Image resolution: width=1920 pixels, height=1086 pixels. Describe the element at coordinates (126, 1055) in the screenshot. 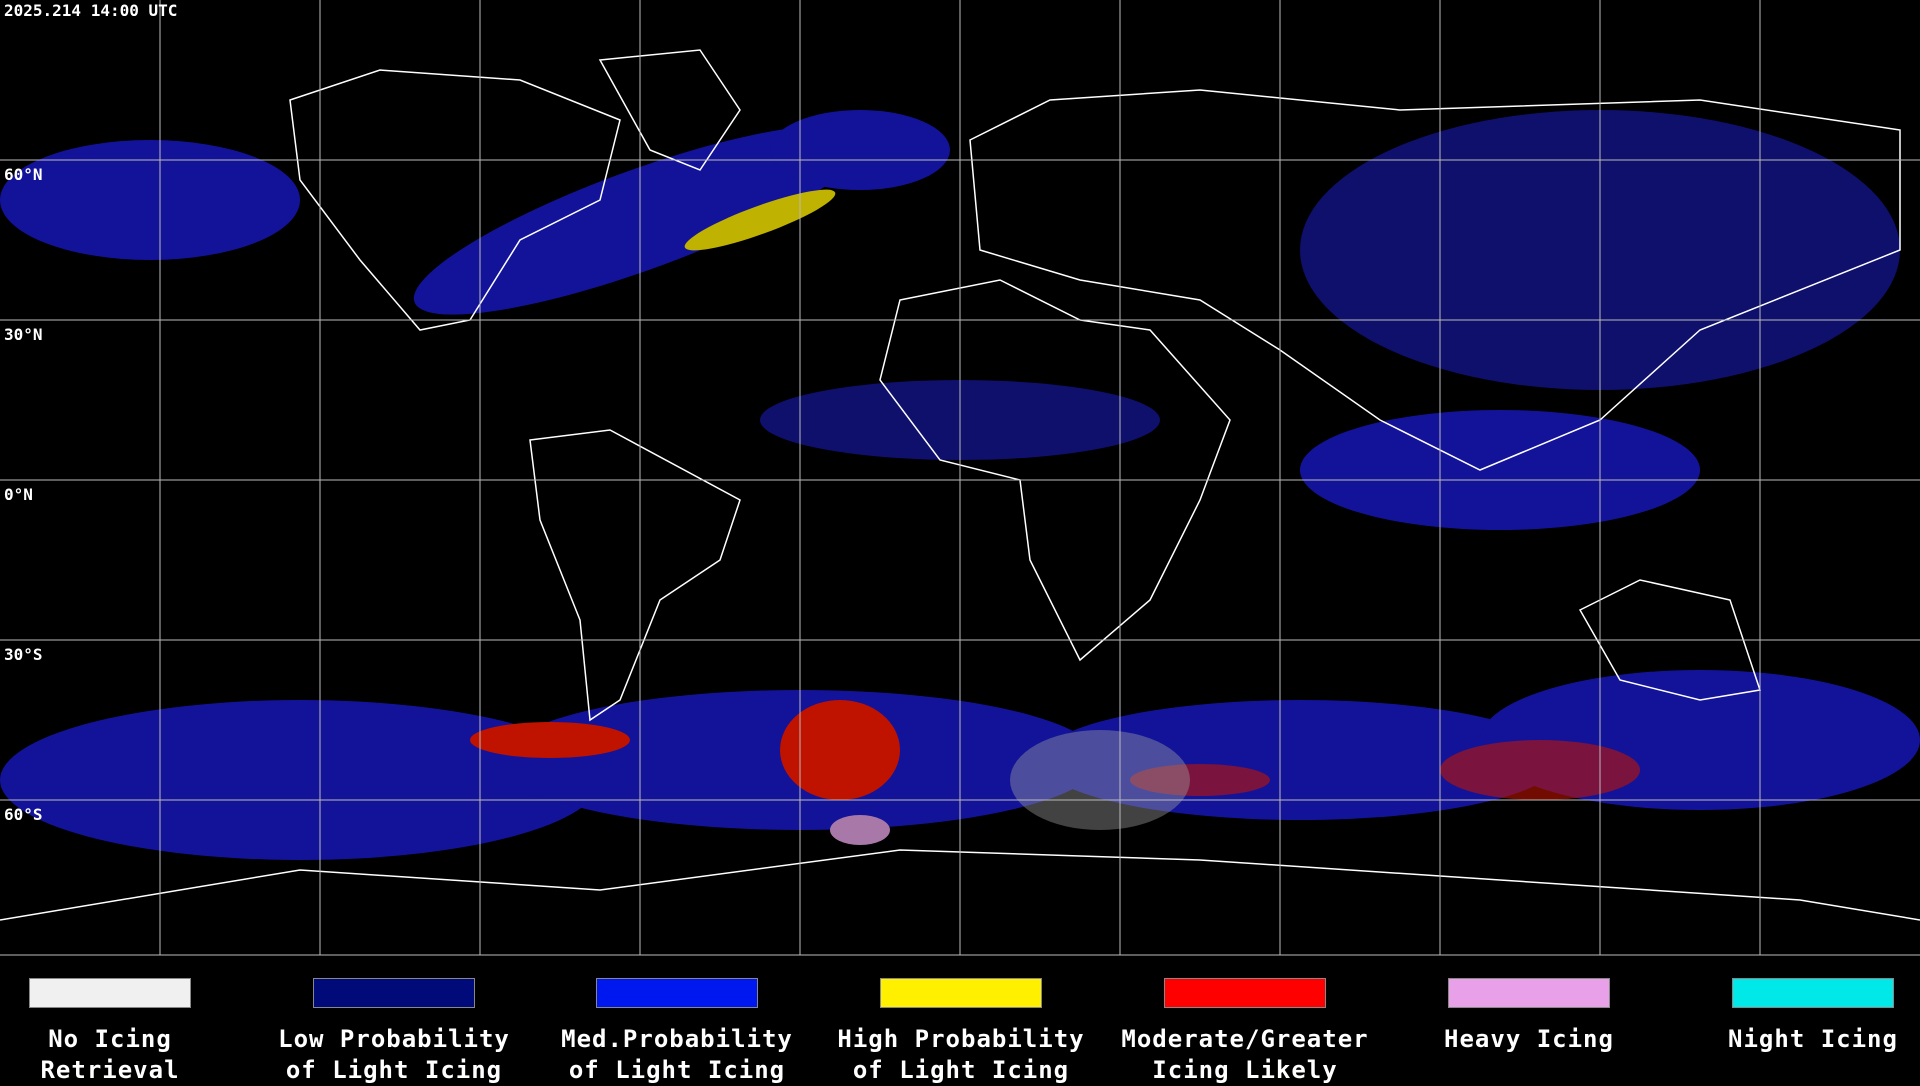

I see `legend-label: No Icing Retrieval` at that location.